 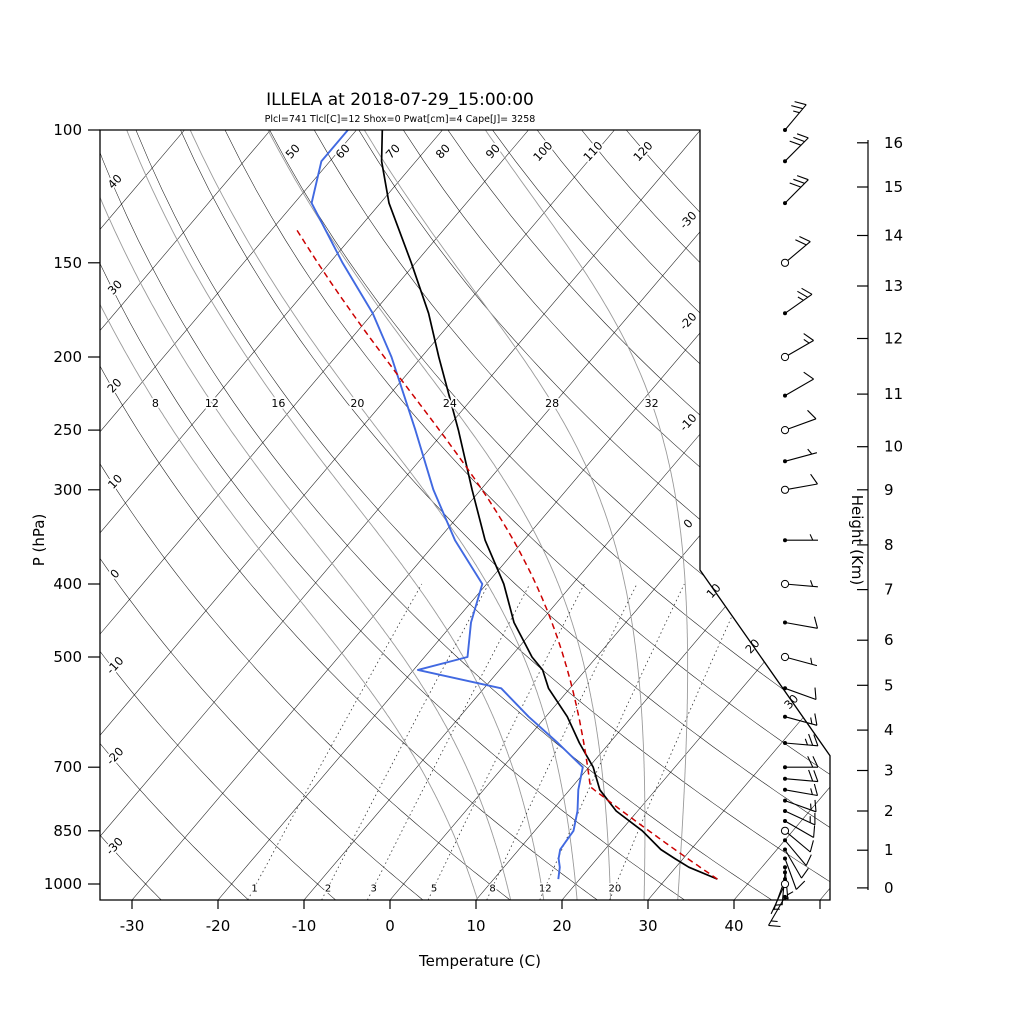 What do you see at coordinates (434, 888) in the screenshot?
I see `mixing-ratio-label: 5` at bounding box center [434, 888].